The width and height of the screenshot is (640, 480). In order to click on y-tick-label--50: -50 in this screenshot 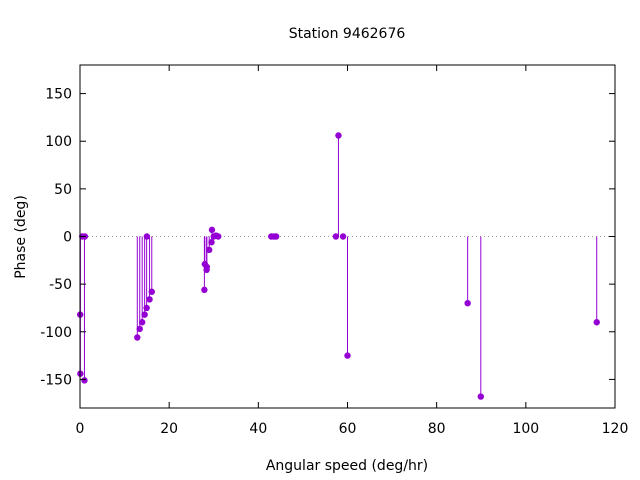, I will do `click(60, 285)`.